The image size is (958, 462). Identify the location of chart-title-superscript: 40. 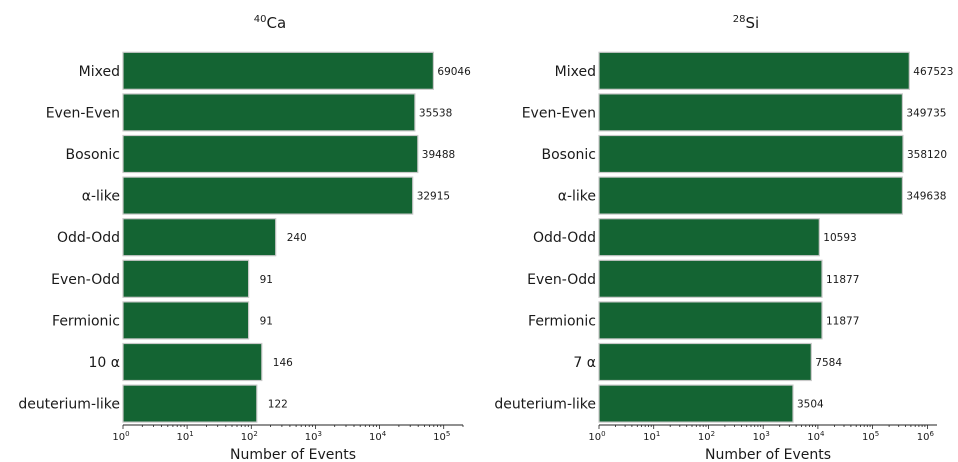
(260, 19).